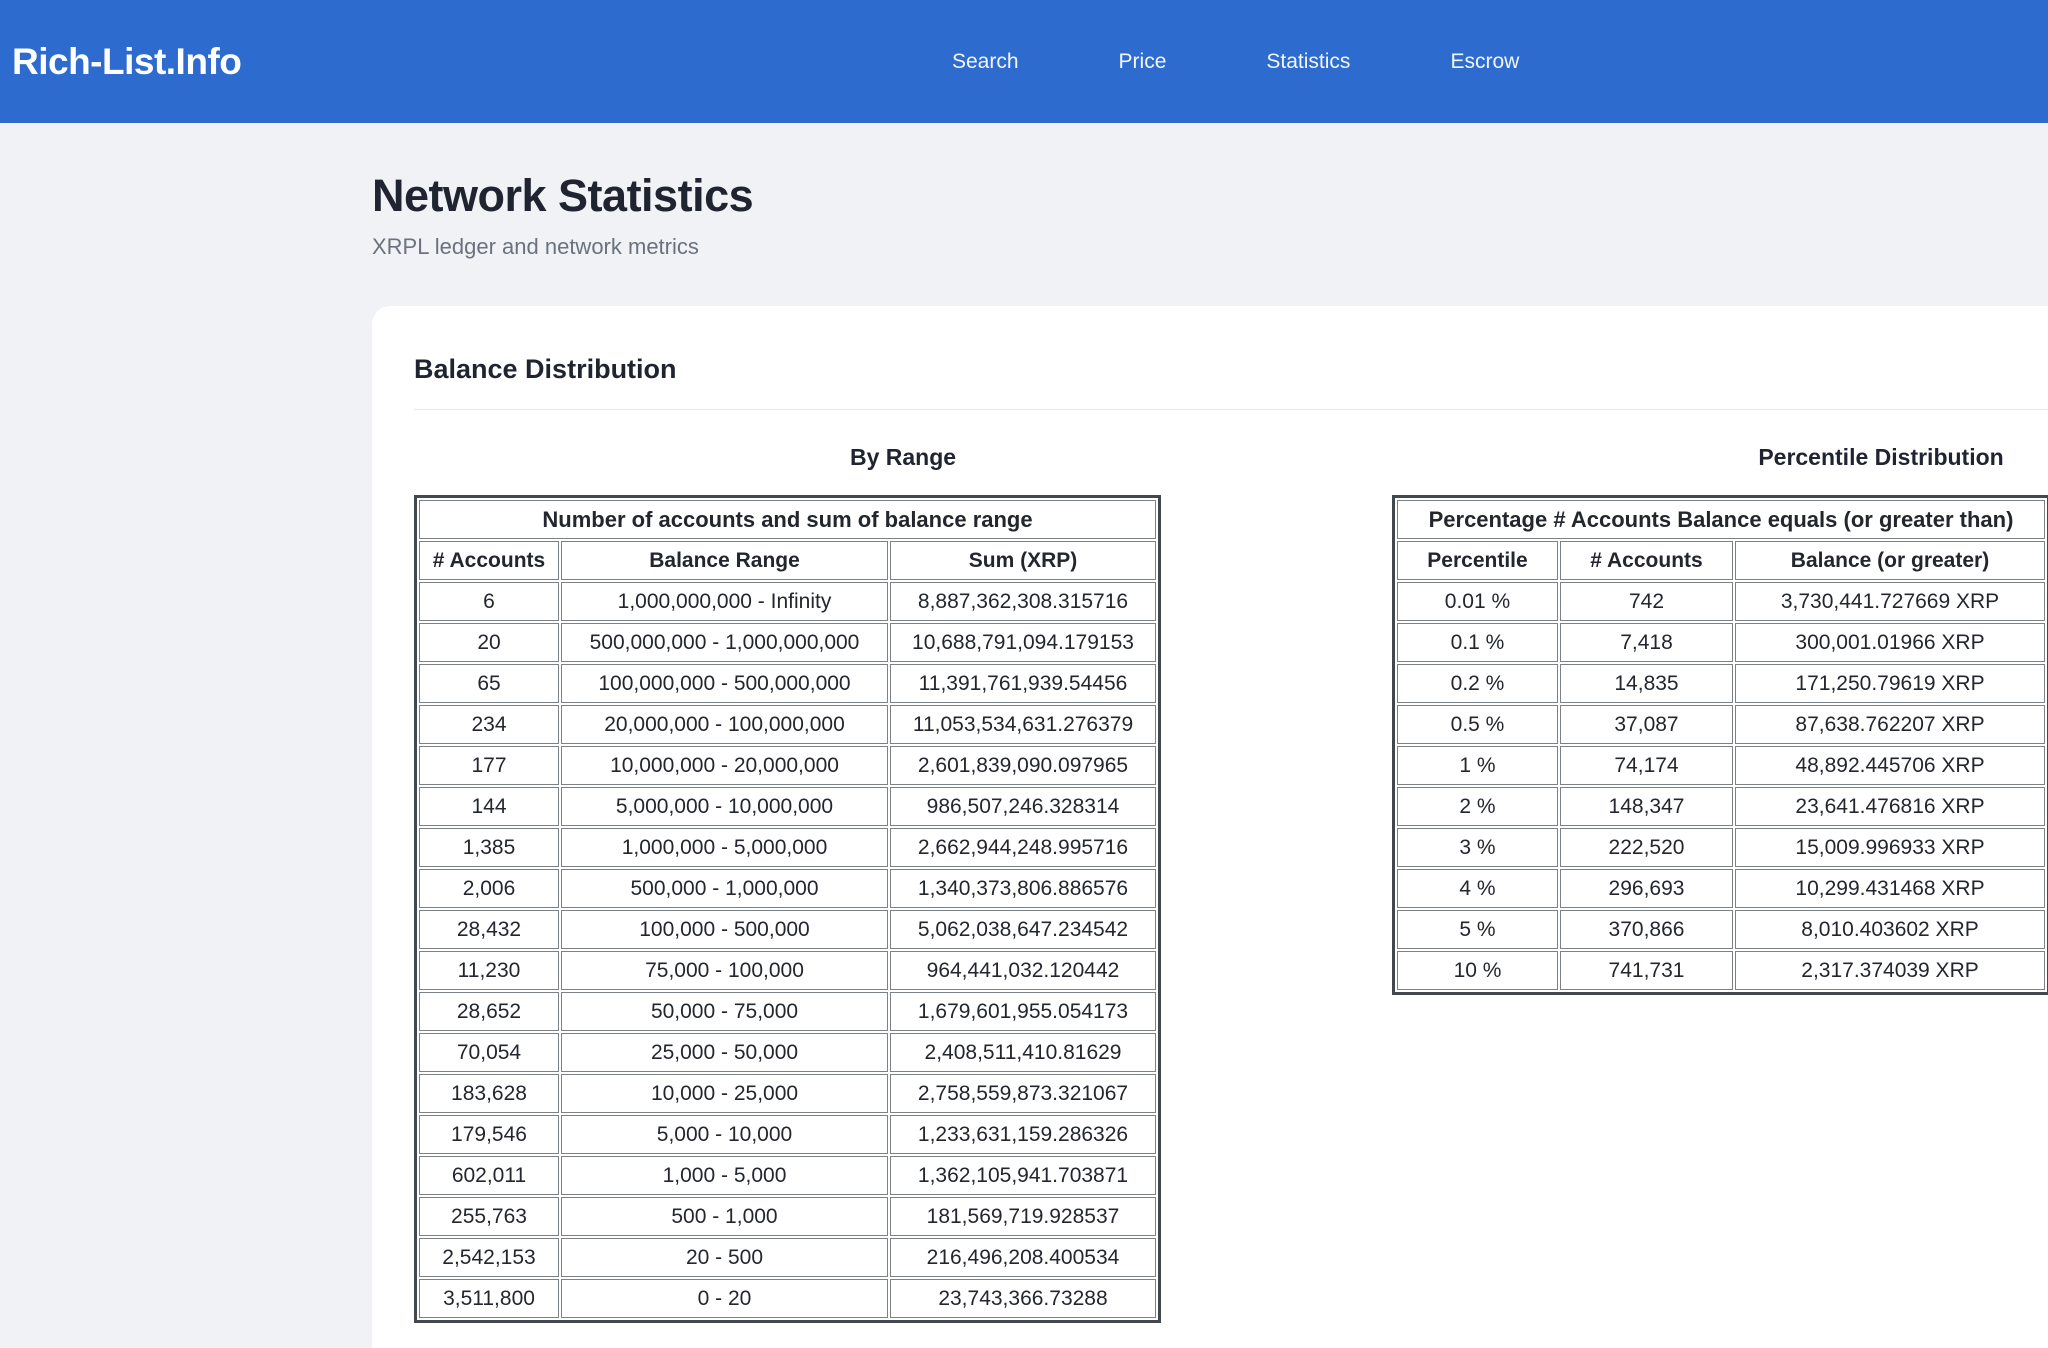 This screenshot has height=1348, width=2048. What do you see at coordinates (1023, 601) in the screenshot?
I see `table-cell: 8,887,362,308.315716` at bounding box center [1023, 601].